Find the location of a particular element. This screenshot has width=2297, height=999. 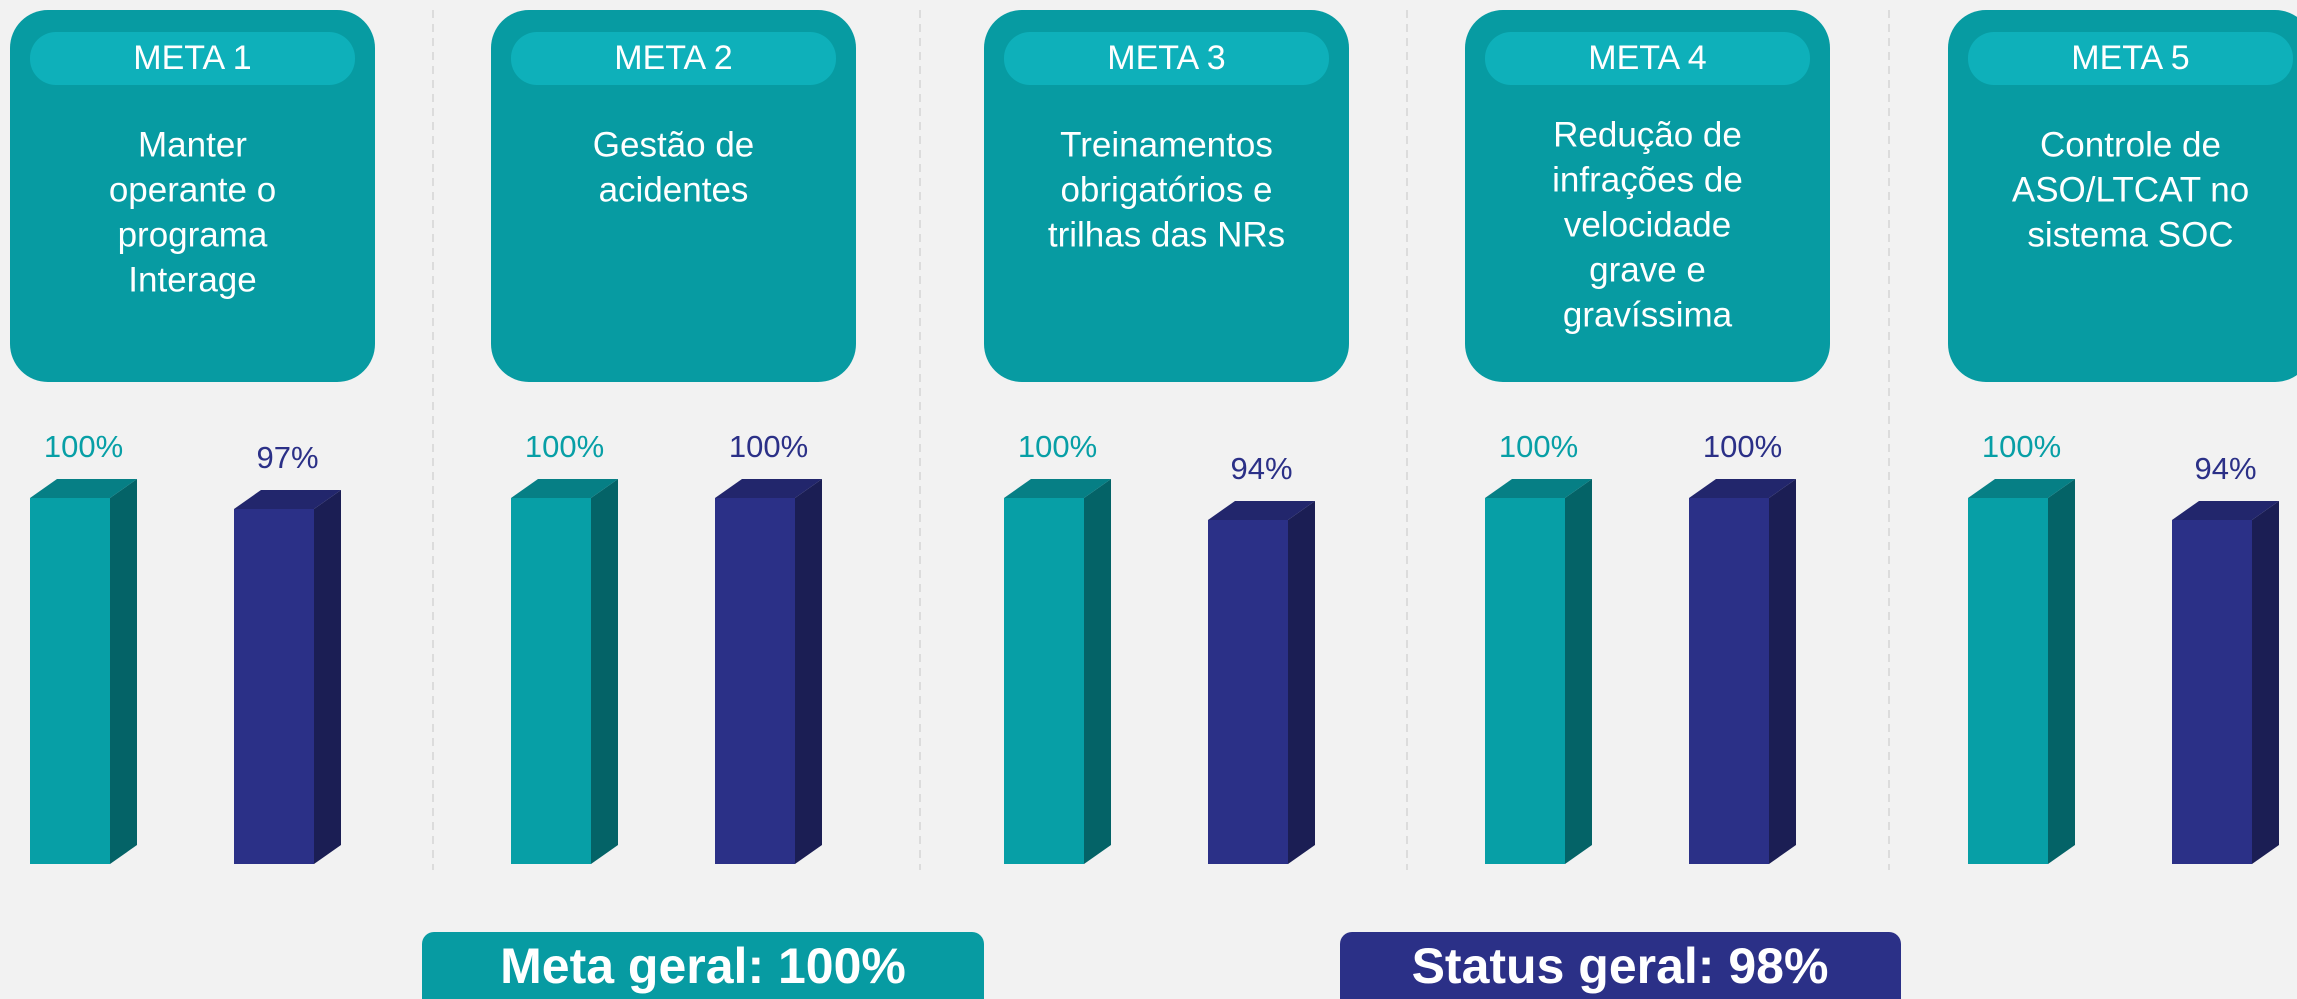

card-description: sistema SOC is located at coordinates (2130, 234).